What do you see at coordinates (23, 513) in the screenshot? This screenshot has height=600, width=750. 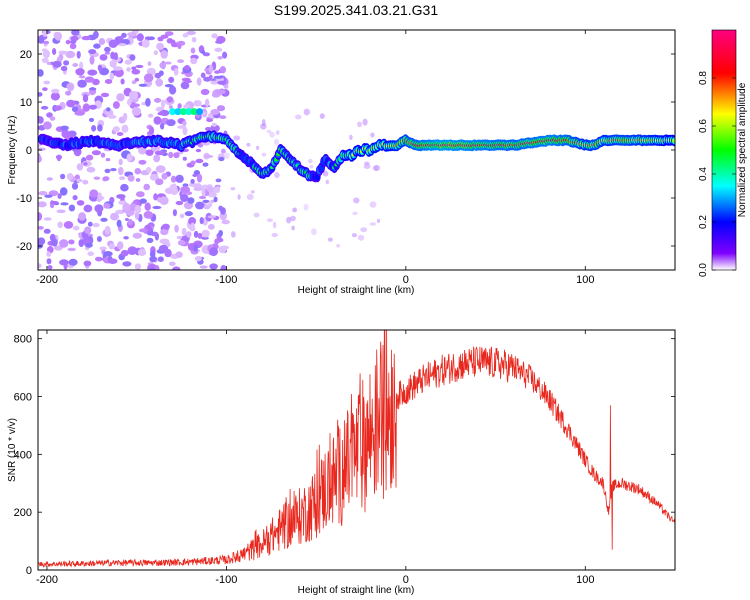 I see `snr-ytick-label: 200` at bounding box center [23, 513].